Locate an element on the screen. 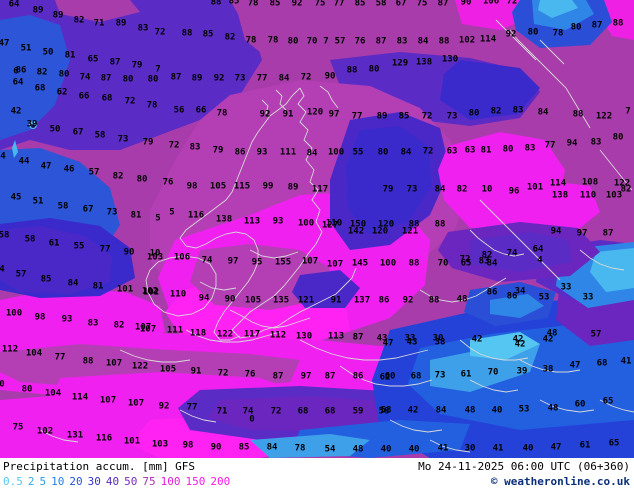 The height and width of the screenshot is (490, 634). footer-valid-time: Mo 24-11-2025 06:00 UTC (06+360) is located at coordinates (524, 466).